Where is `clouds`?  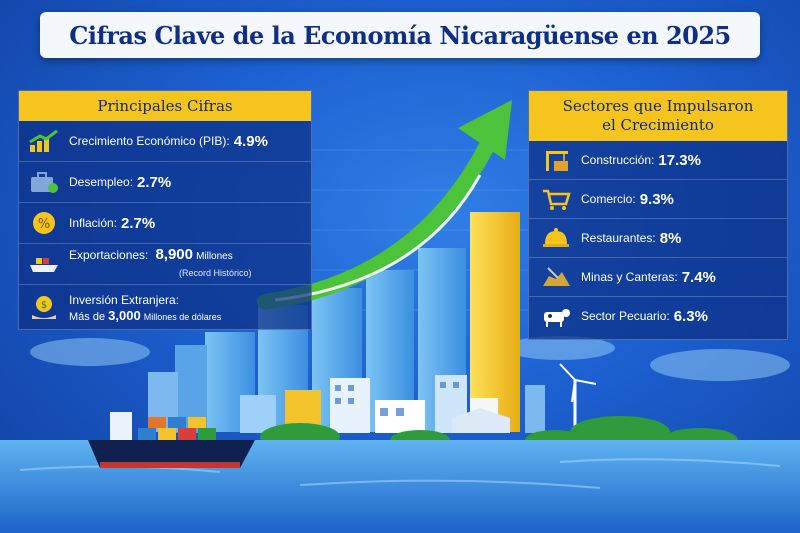 clouds is located at coordinates (410, 358).